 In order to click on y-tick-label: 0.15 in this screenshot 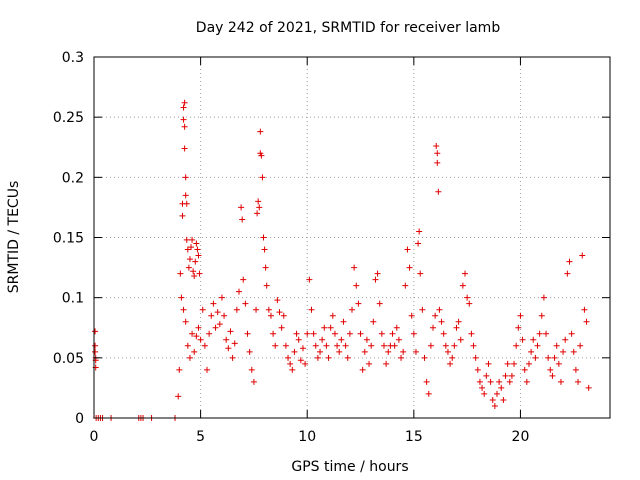, I will do `click(68, 239)`.